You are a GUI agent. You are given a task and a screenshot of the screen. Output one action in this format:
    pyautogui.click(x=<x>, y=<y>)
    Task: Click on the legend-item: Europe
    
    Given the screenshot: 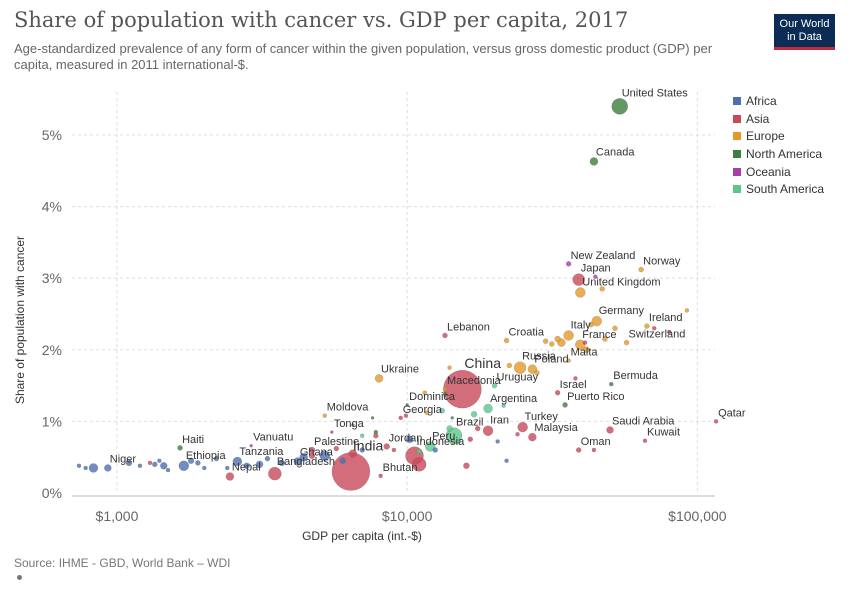 What is the action you would take?
    pyautogui.click(x=778, y=136)
    